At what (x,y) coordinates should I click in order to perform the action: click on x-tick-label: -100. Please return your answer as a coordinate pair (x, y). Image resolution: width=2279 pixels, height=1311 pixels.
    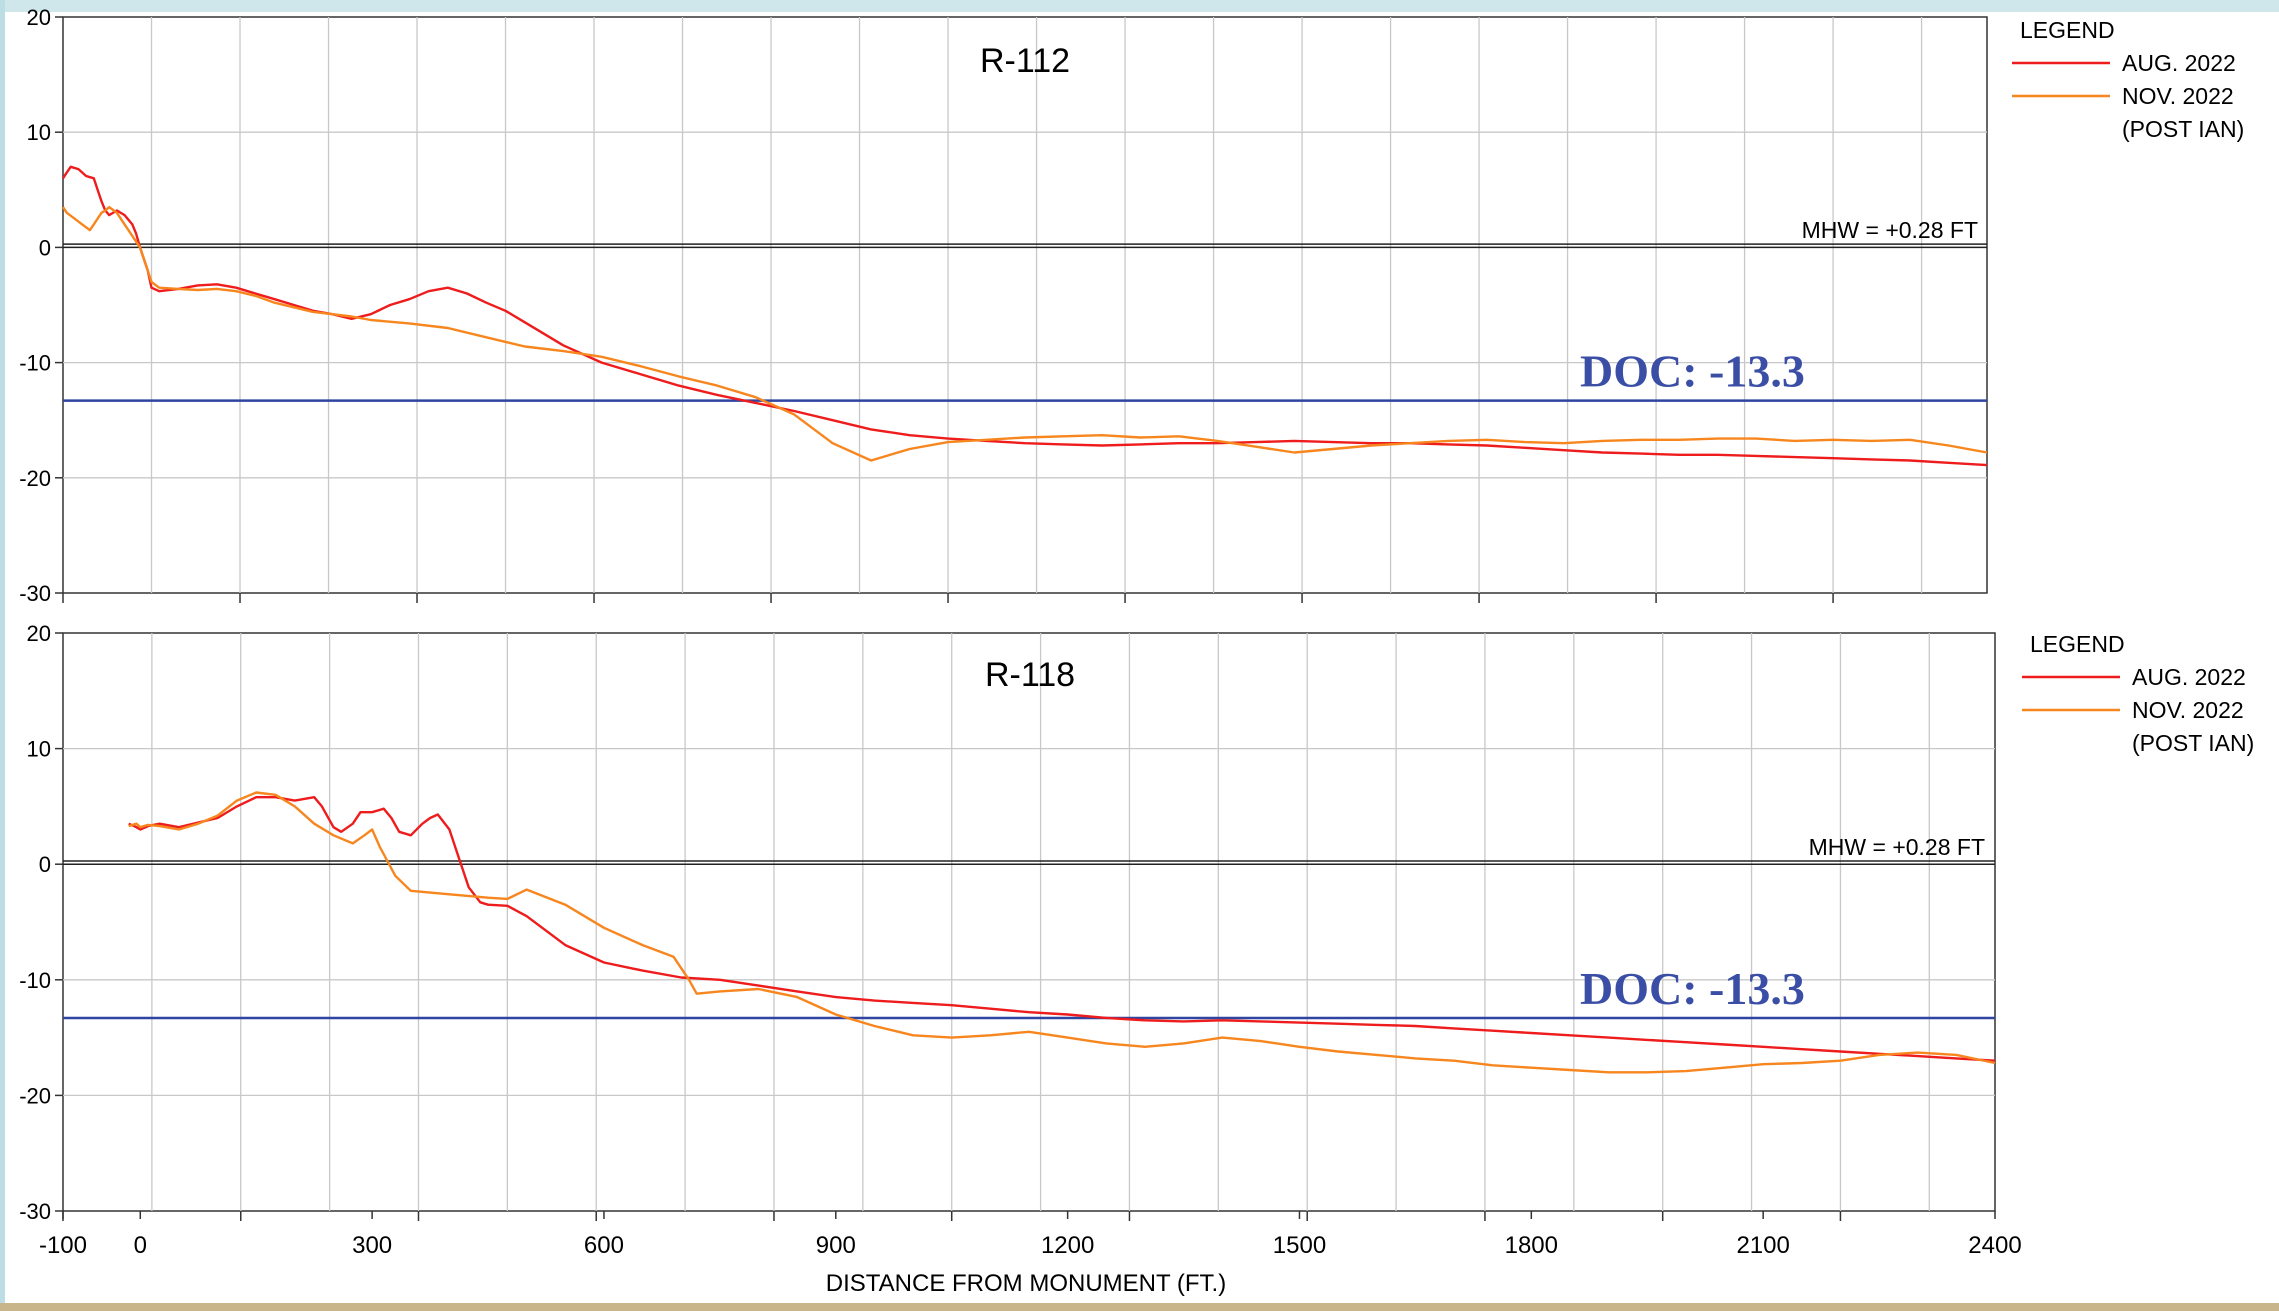
    Looking at the image, I should click on (63, 1245).